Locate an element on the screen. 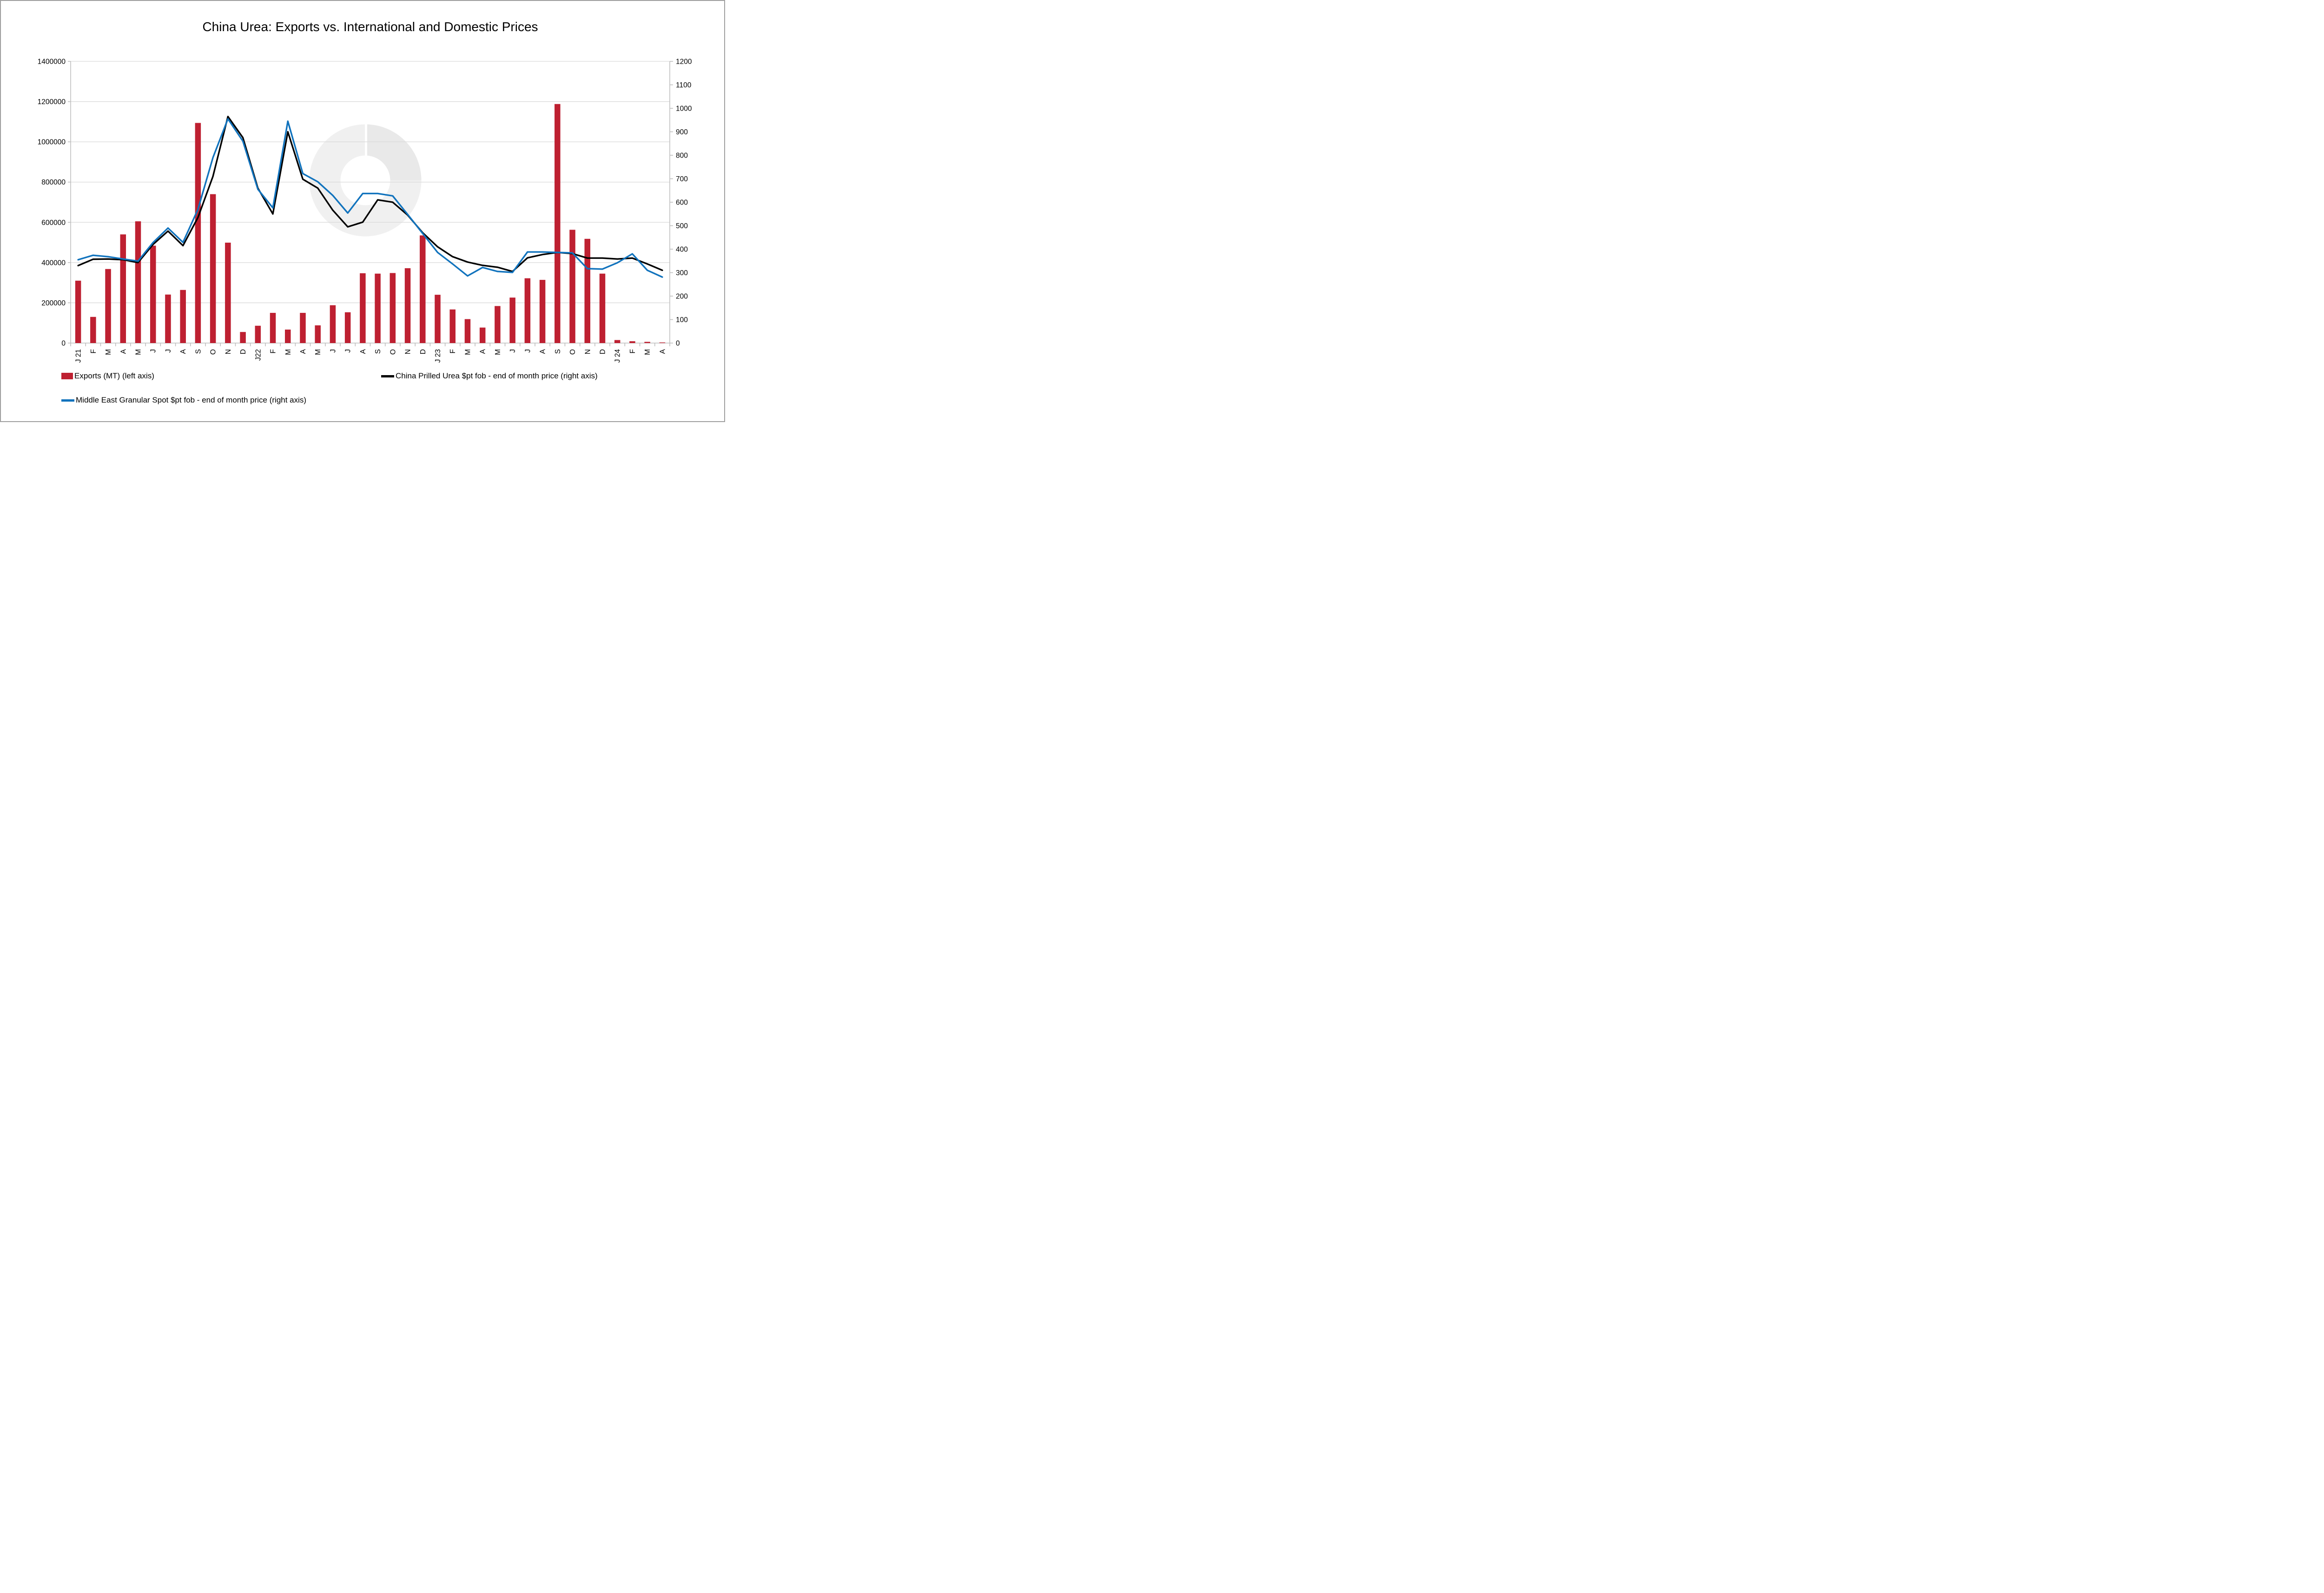 The height and width of the screenshot is (1593, 2324). svg-text: 100 is located at coordinates (682, 320).